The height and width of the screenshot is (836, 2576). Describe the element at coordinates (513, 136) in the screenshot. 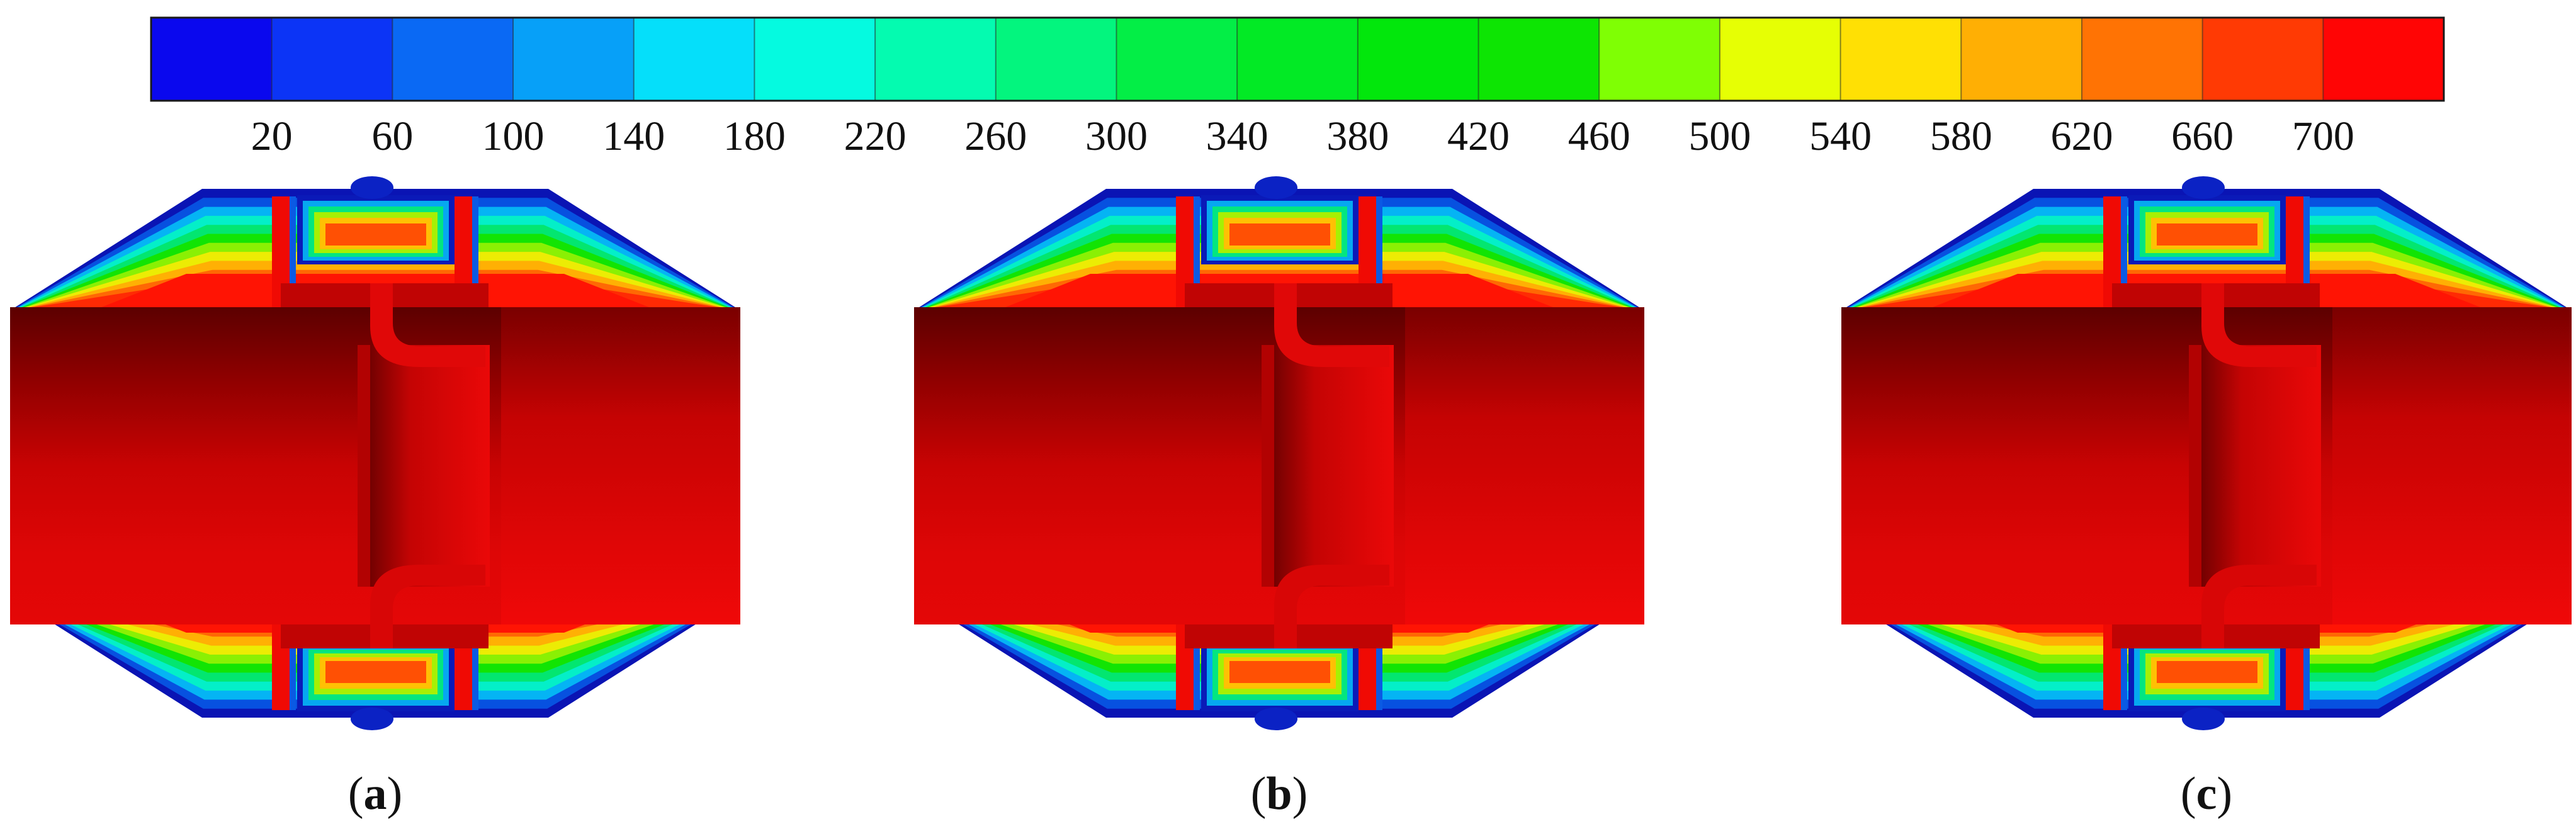

I see `legend-tick-label: 100` at that location.